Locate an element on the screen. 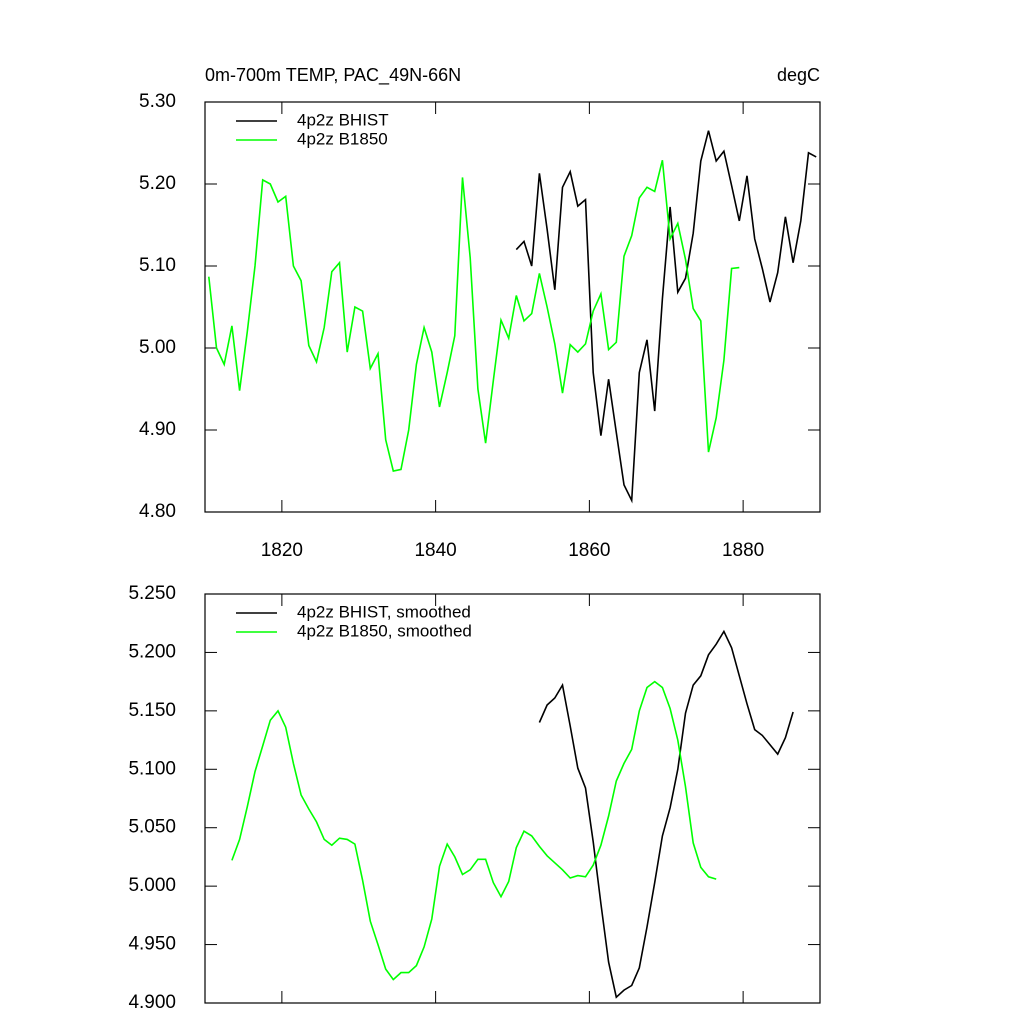  y-tick-label: 4.90 is located at coordinates (157, 429).